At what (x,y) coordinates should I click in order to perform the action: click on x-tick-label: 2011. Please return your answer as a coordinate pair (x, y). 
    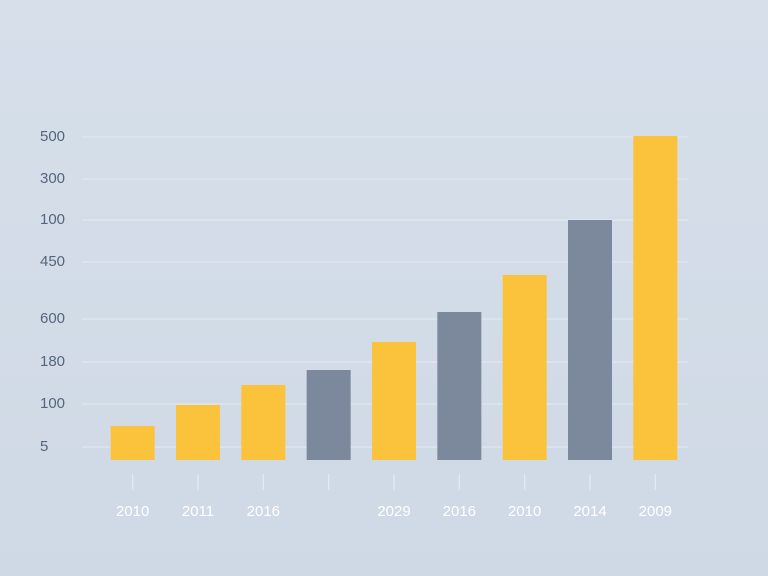
    Looking at the image, I should click on (198, 511).